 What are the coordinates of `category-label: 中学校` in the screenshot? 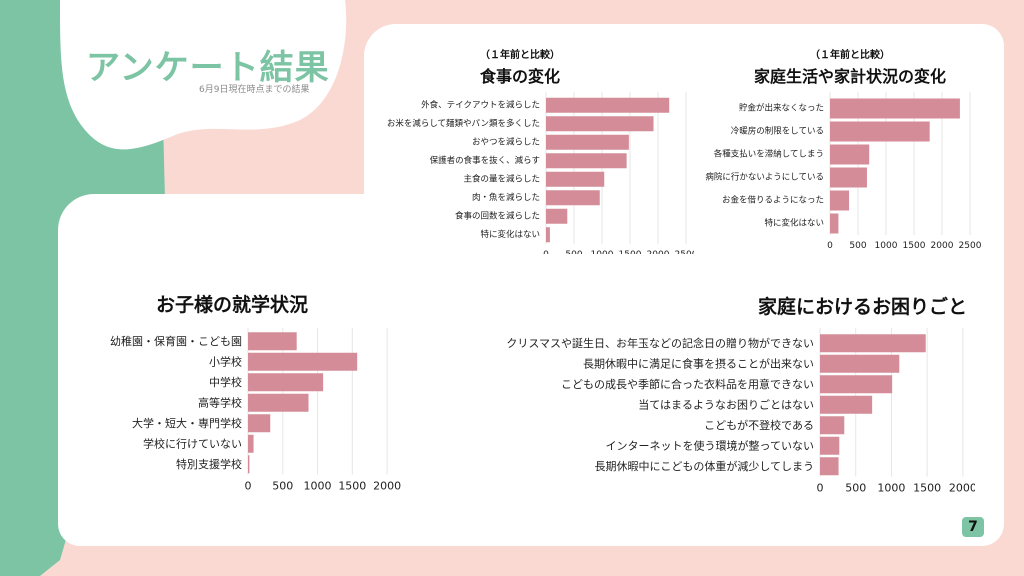 It's located at (225, 382).